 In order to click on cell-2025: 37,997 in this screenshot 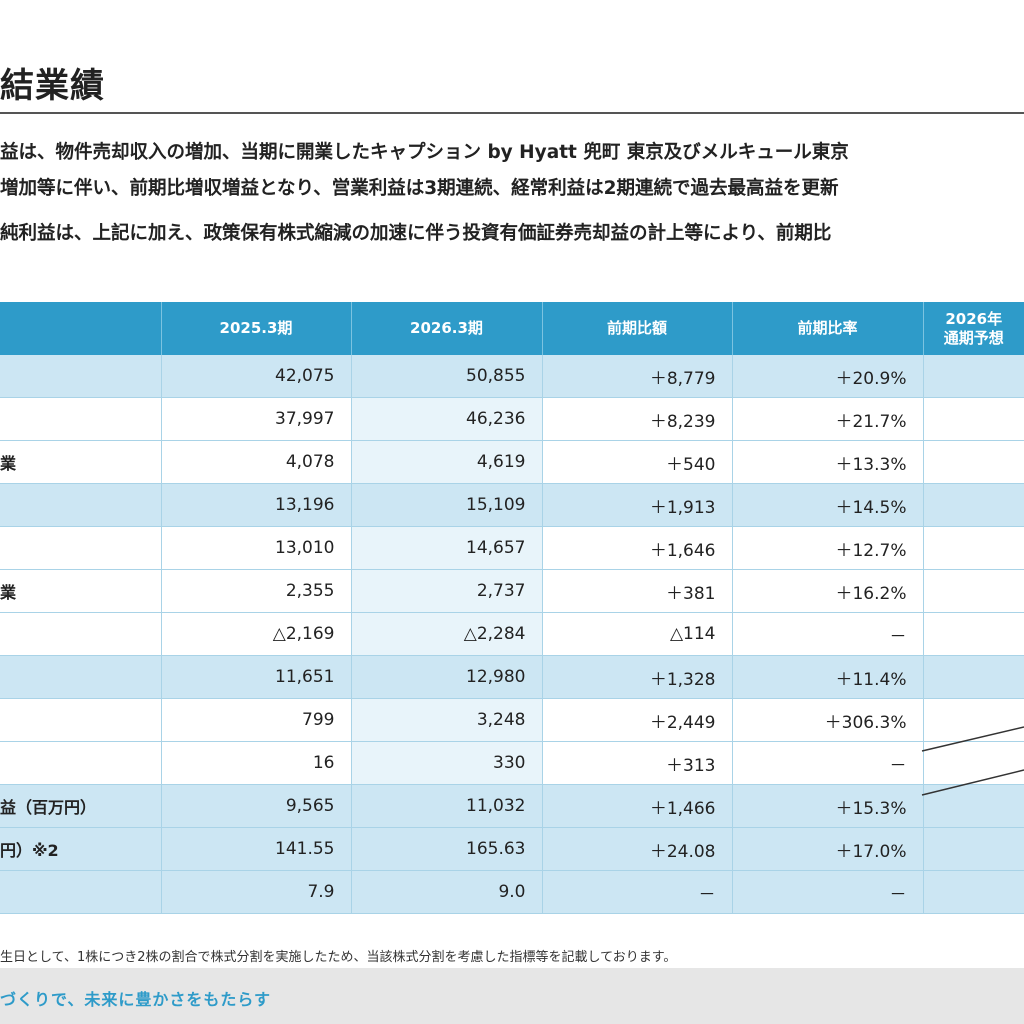, I will do `click(255, 419)`.